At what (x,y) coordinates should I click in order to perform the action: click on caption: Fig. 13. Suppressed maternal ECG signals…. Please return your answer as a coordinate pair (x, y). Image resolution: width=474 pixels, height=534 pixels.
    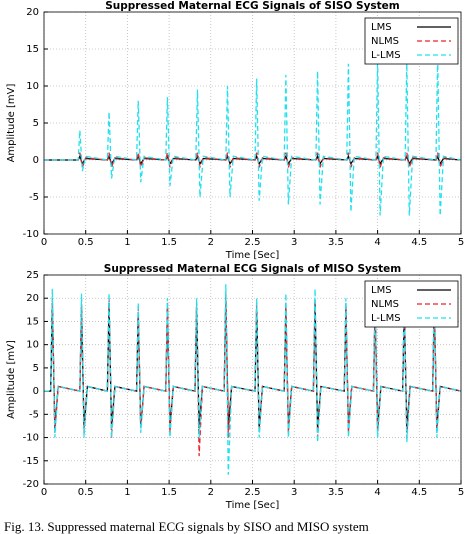
    Looking at the image, I should click on (186, 526).